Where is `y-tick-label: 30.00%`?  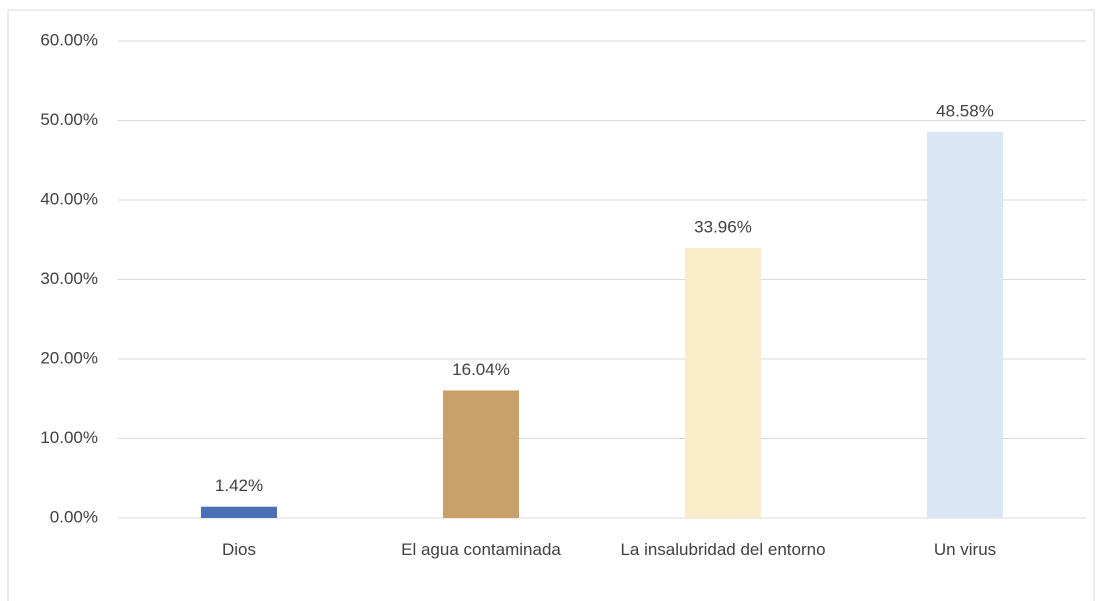 y-tick-label: 30.00% is located at coordinates (69, 278).